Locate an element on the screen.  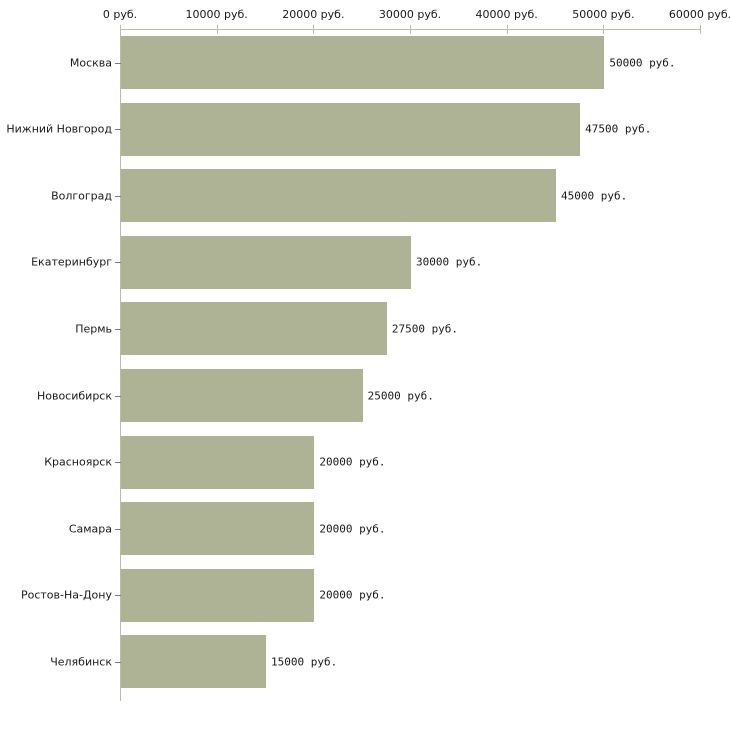
y-axis-category-label: Екатеринбург is located at coordinates (71, 262).